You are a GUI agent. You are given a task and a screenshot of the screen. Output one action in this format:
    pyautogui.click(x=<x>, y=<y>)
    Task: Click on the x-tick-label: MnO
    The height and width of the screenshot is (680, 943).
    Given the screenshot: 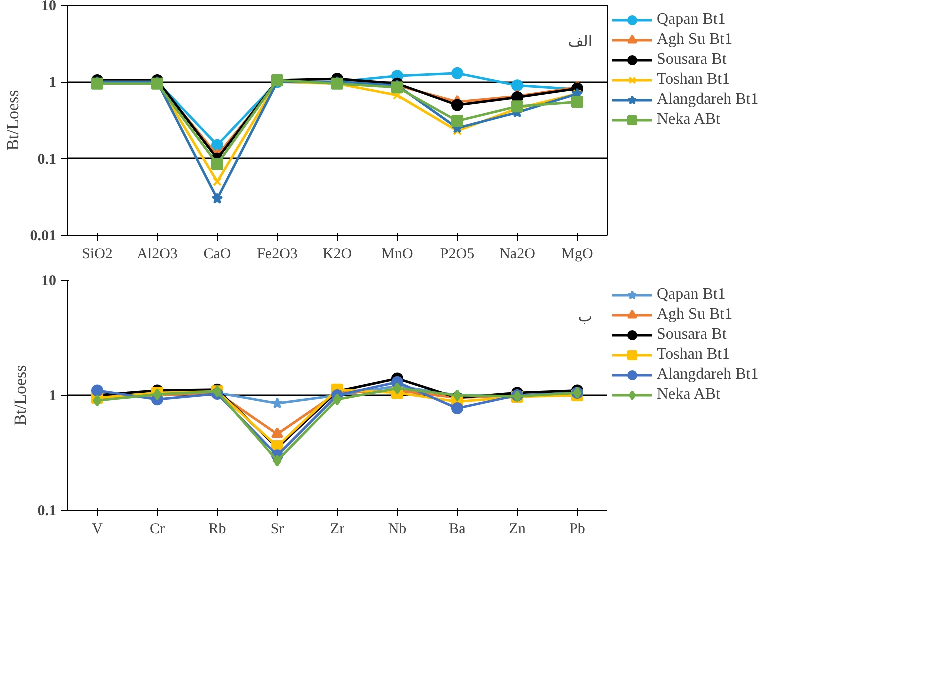 What is the action you would take?
    pyautogui.click(x=398, y=254)
    